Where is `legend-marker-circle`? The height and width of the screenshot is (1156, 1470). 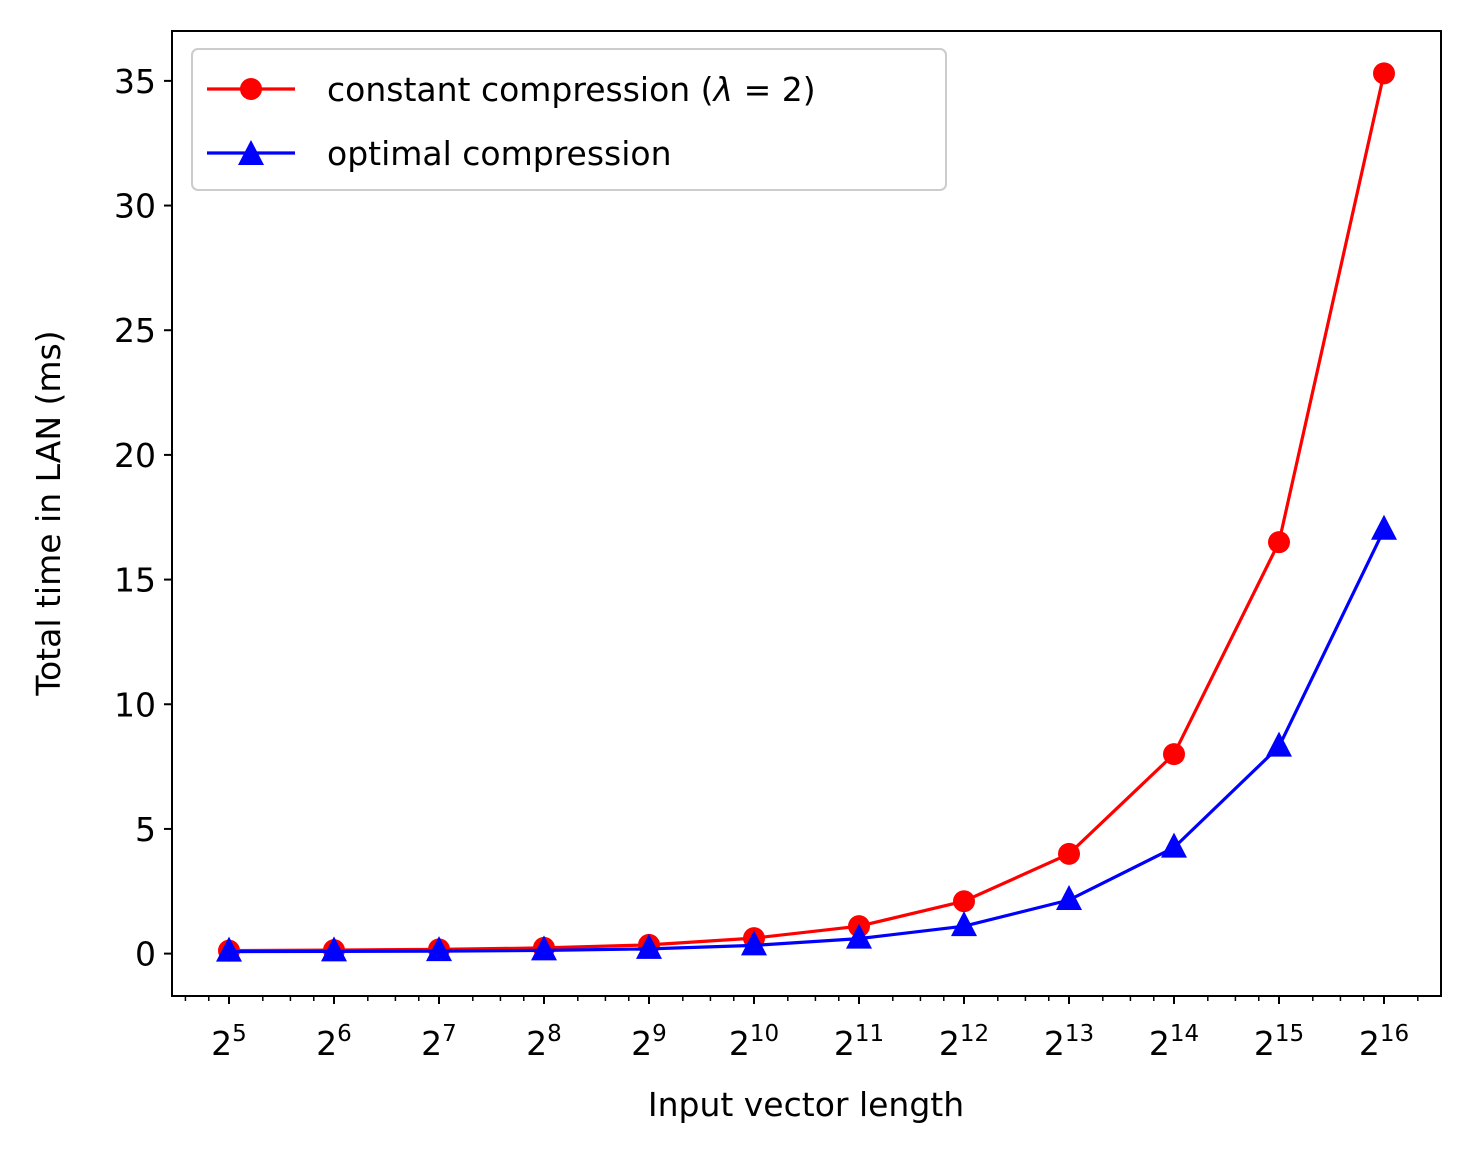
legend-marker-circle is located at coordinates (251, 89).